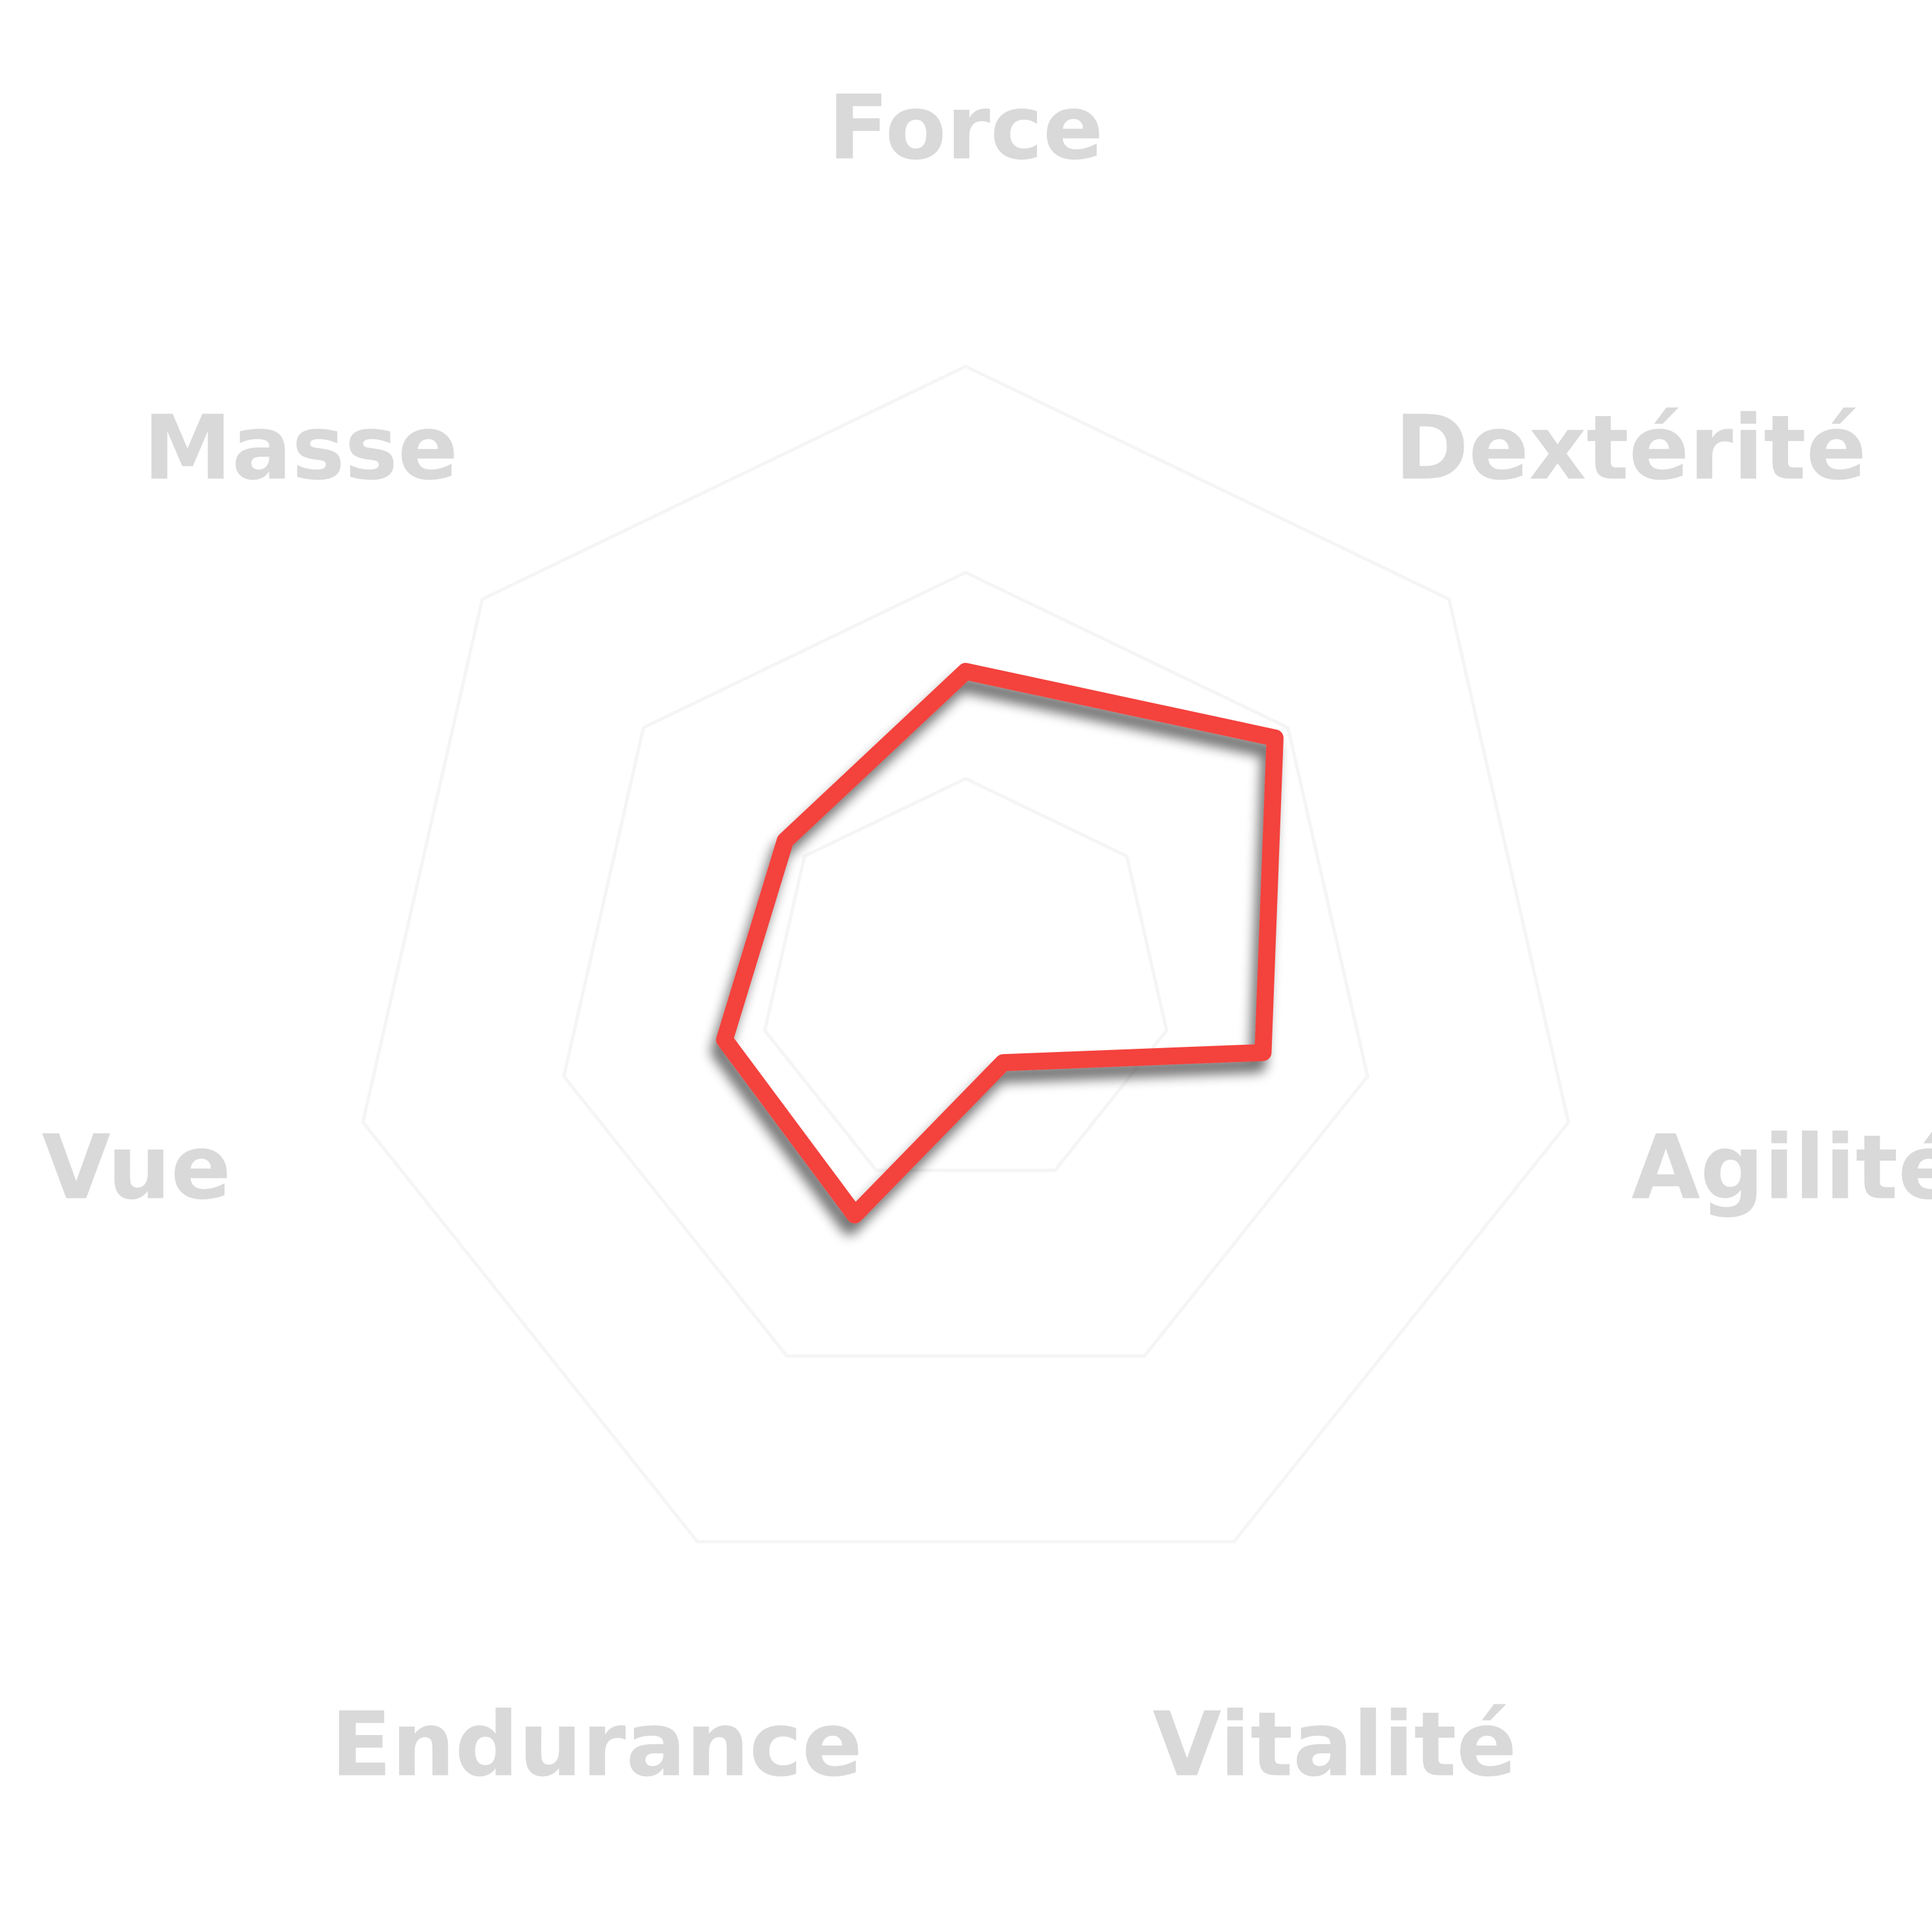 The image size is (1932, 1932). Describe the element at coordinates (136, 1168) in the screenshot. I see `axis-label-vue: Vue` at that location.